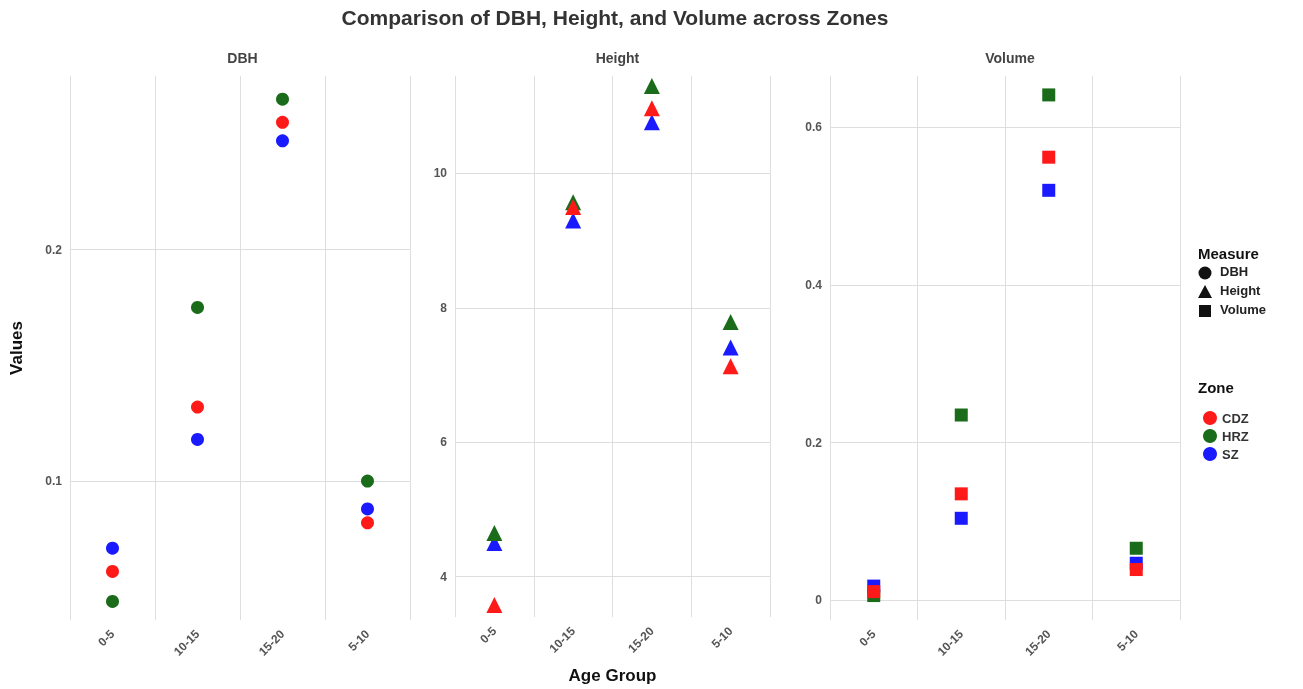 The height and width of the screenshot is (689, 1303). I want to click on y-tick-label: 0.6, so click(814, 127).